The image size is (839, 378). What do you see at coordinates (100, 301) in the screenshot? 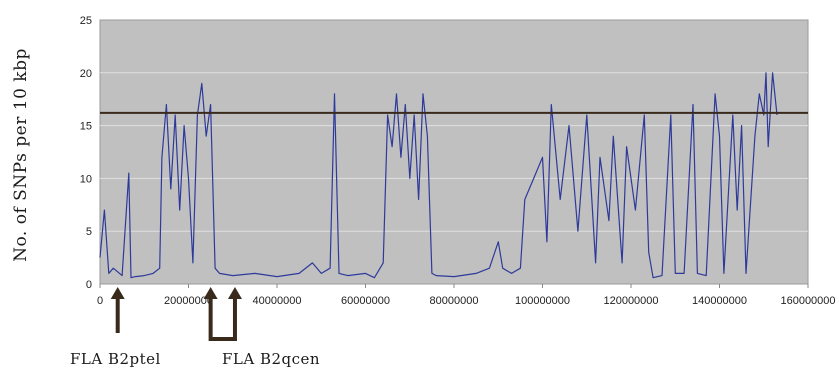
I see `x-tick-label-0: 0` at bounding box center [100, 301].